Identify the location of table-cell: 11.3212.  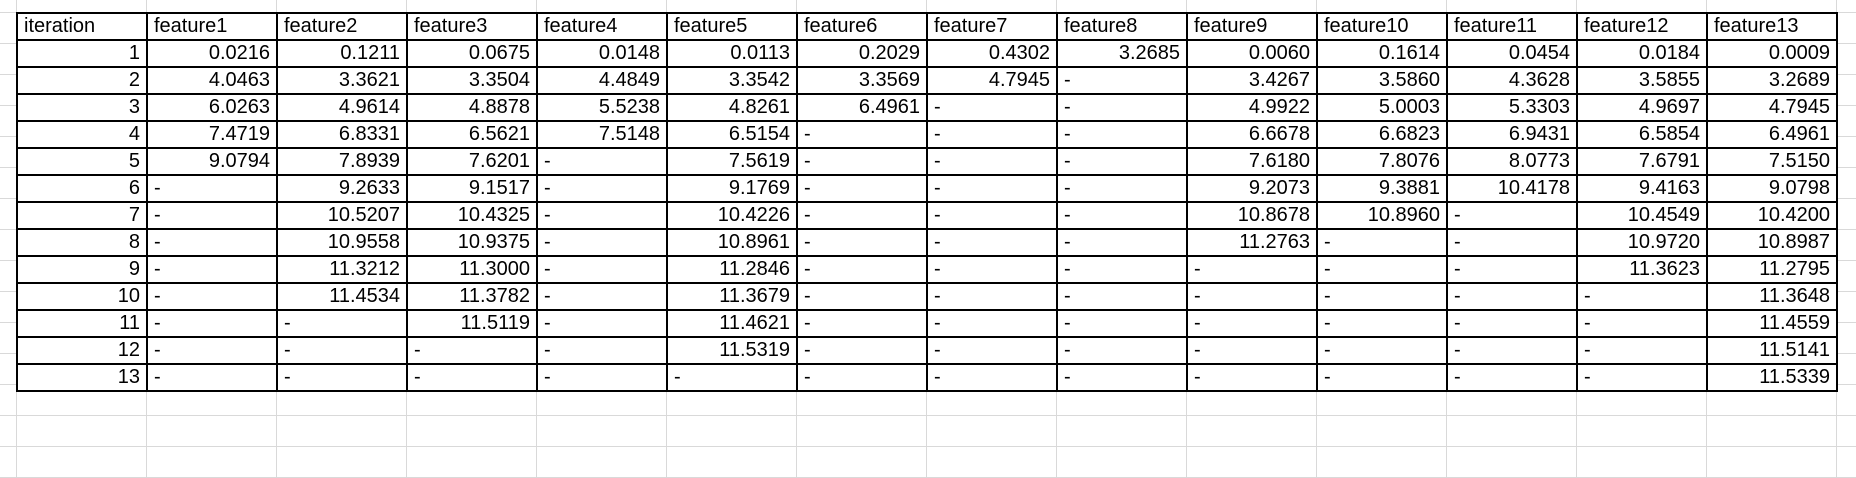
(342, 269).